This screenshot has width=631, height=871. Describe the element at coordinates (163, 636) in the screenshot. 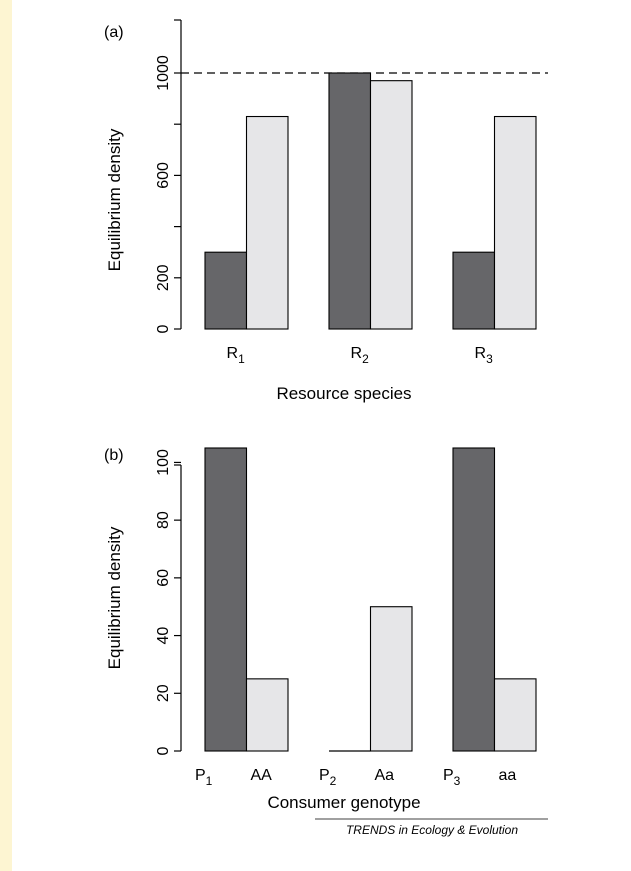

I see `y-tick-label: 40` at that location.